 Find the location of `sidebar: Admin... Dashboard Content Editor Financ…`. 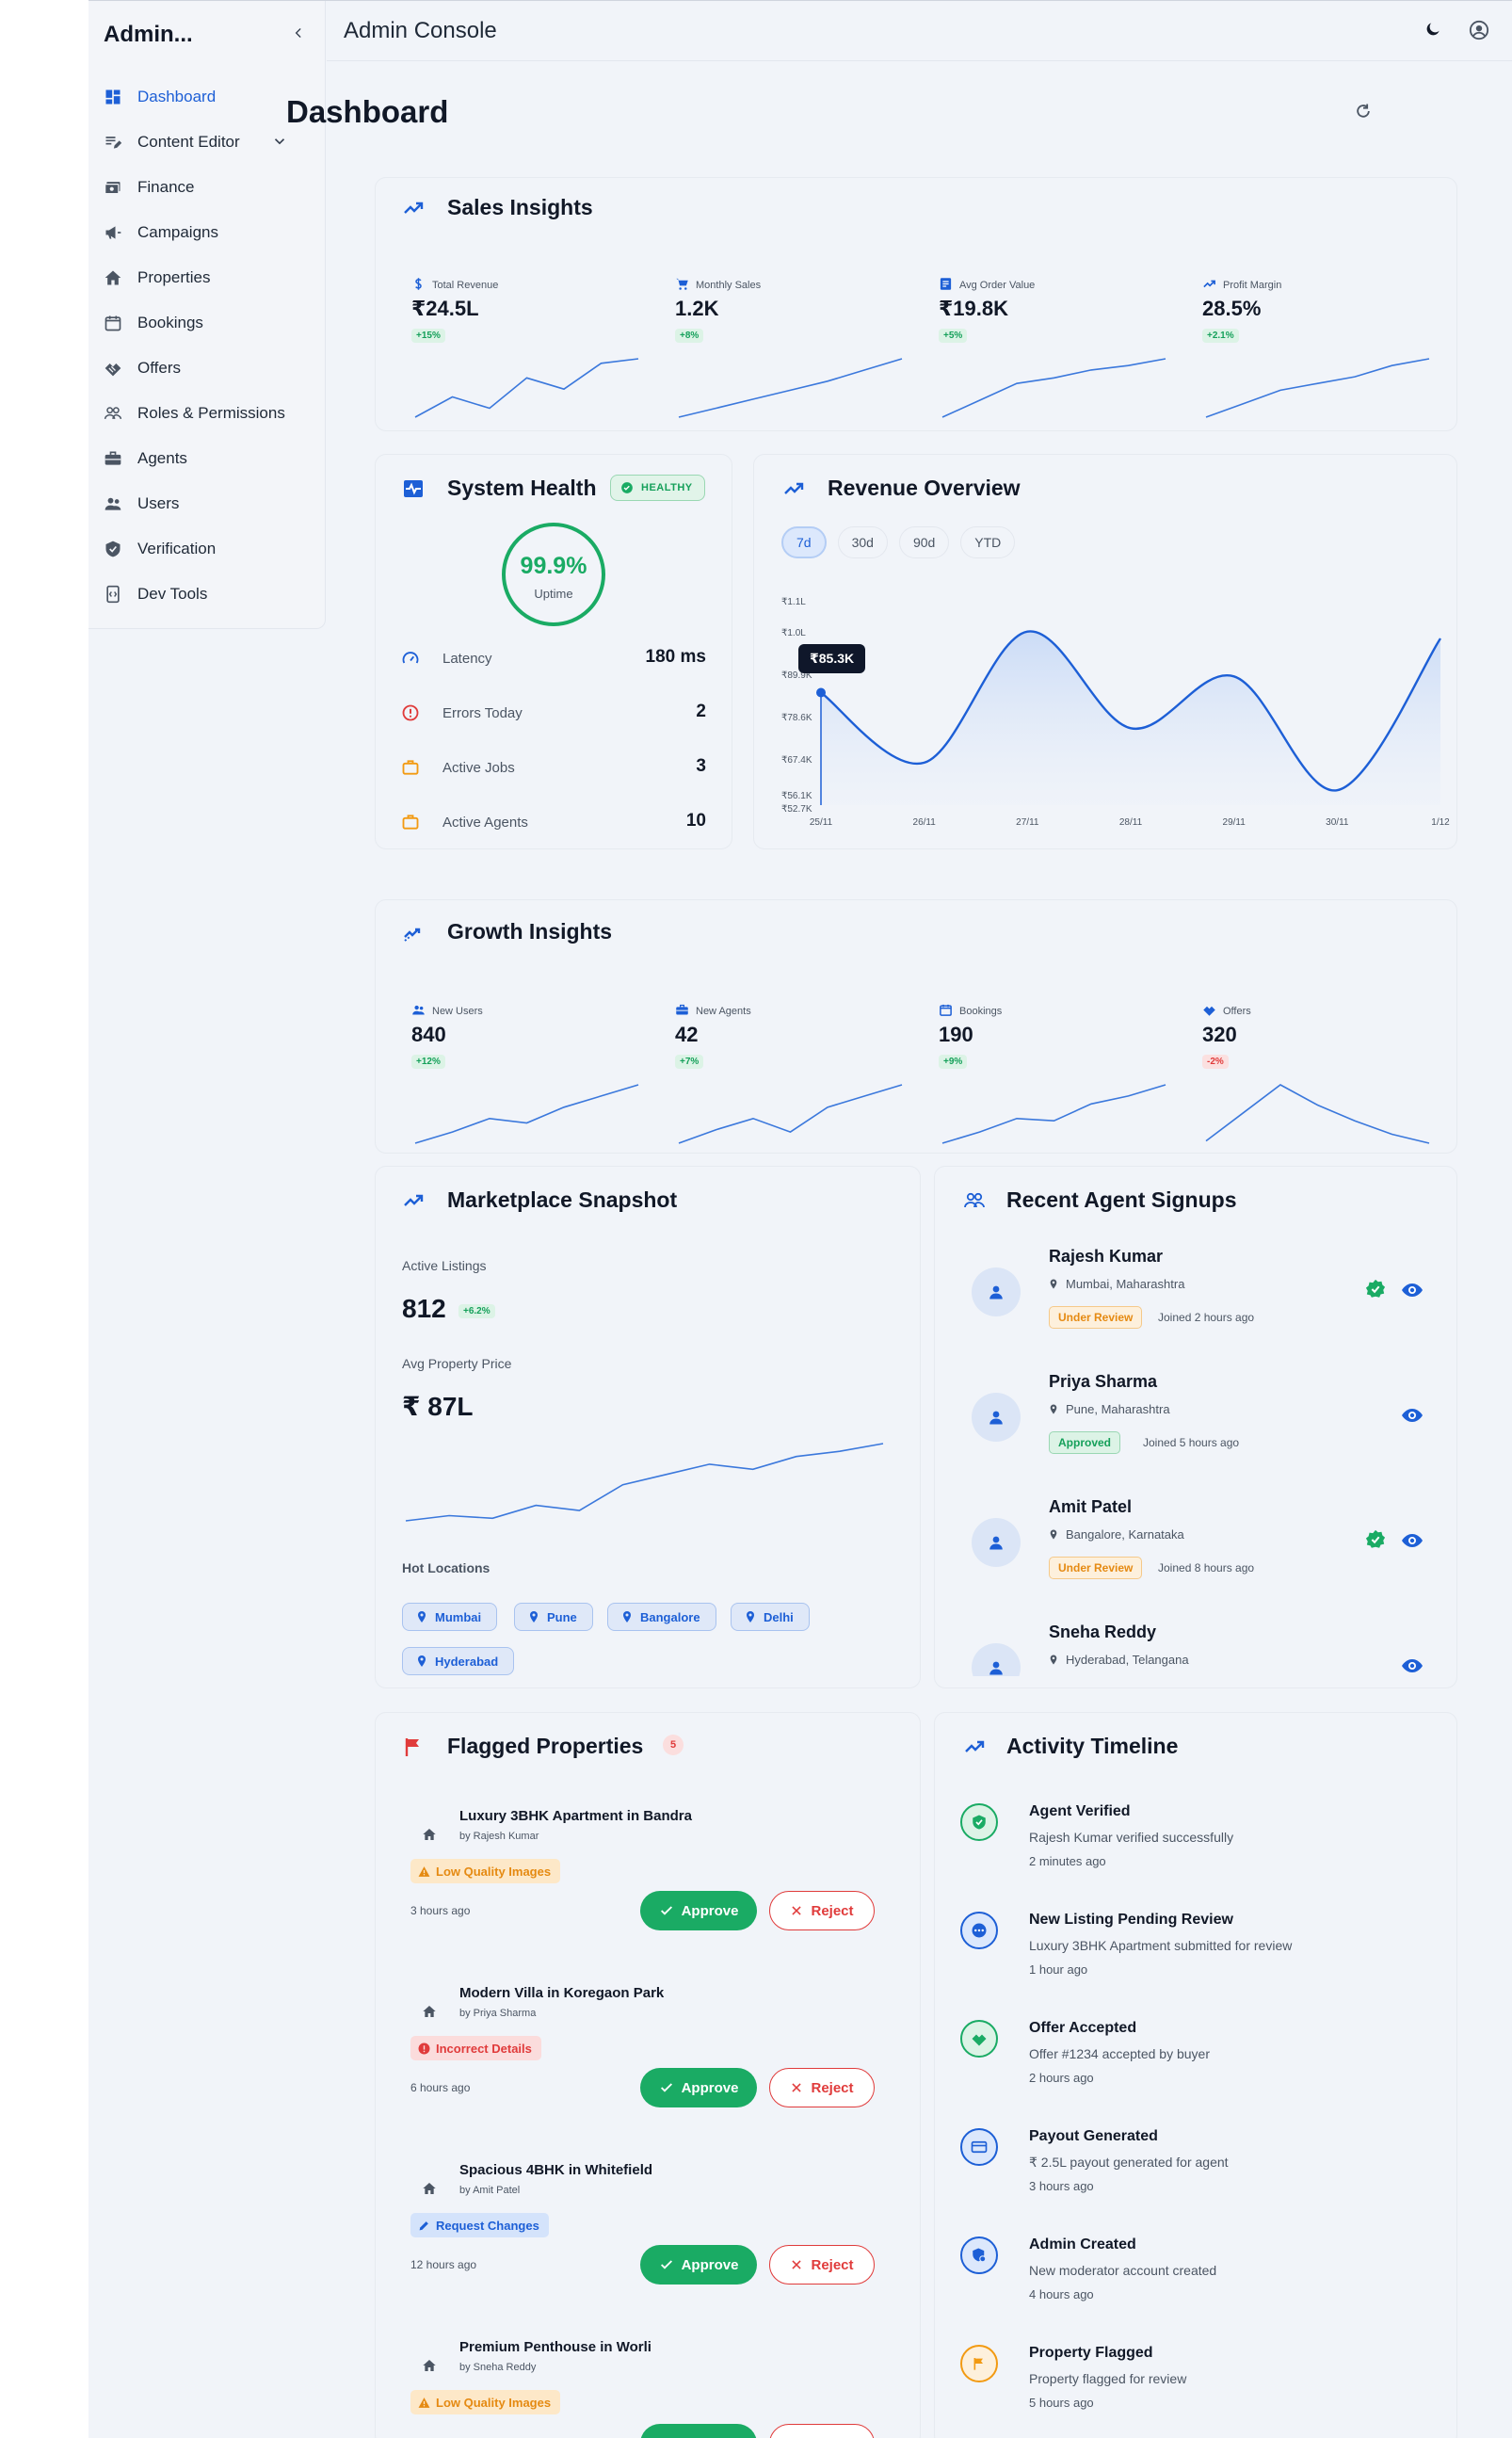

sidebar: Admin... Dashboard Content Editor Financ… is located at coordinates (207, 315).